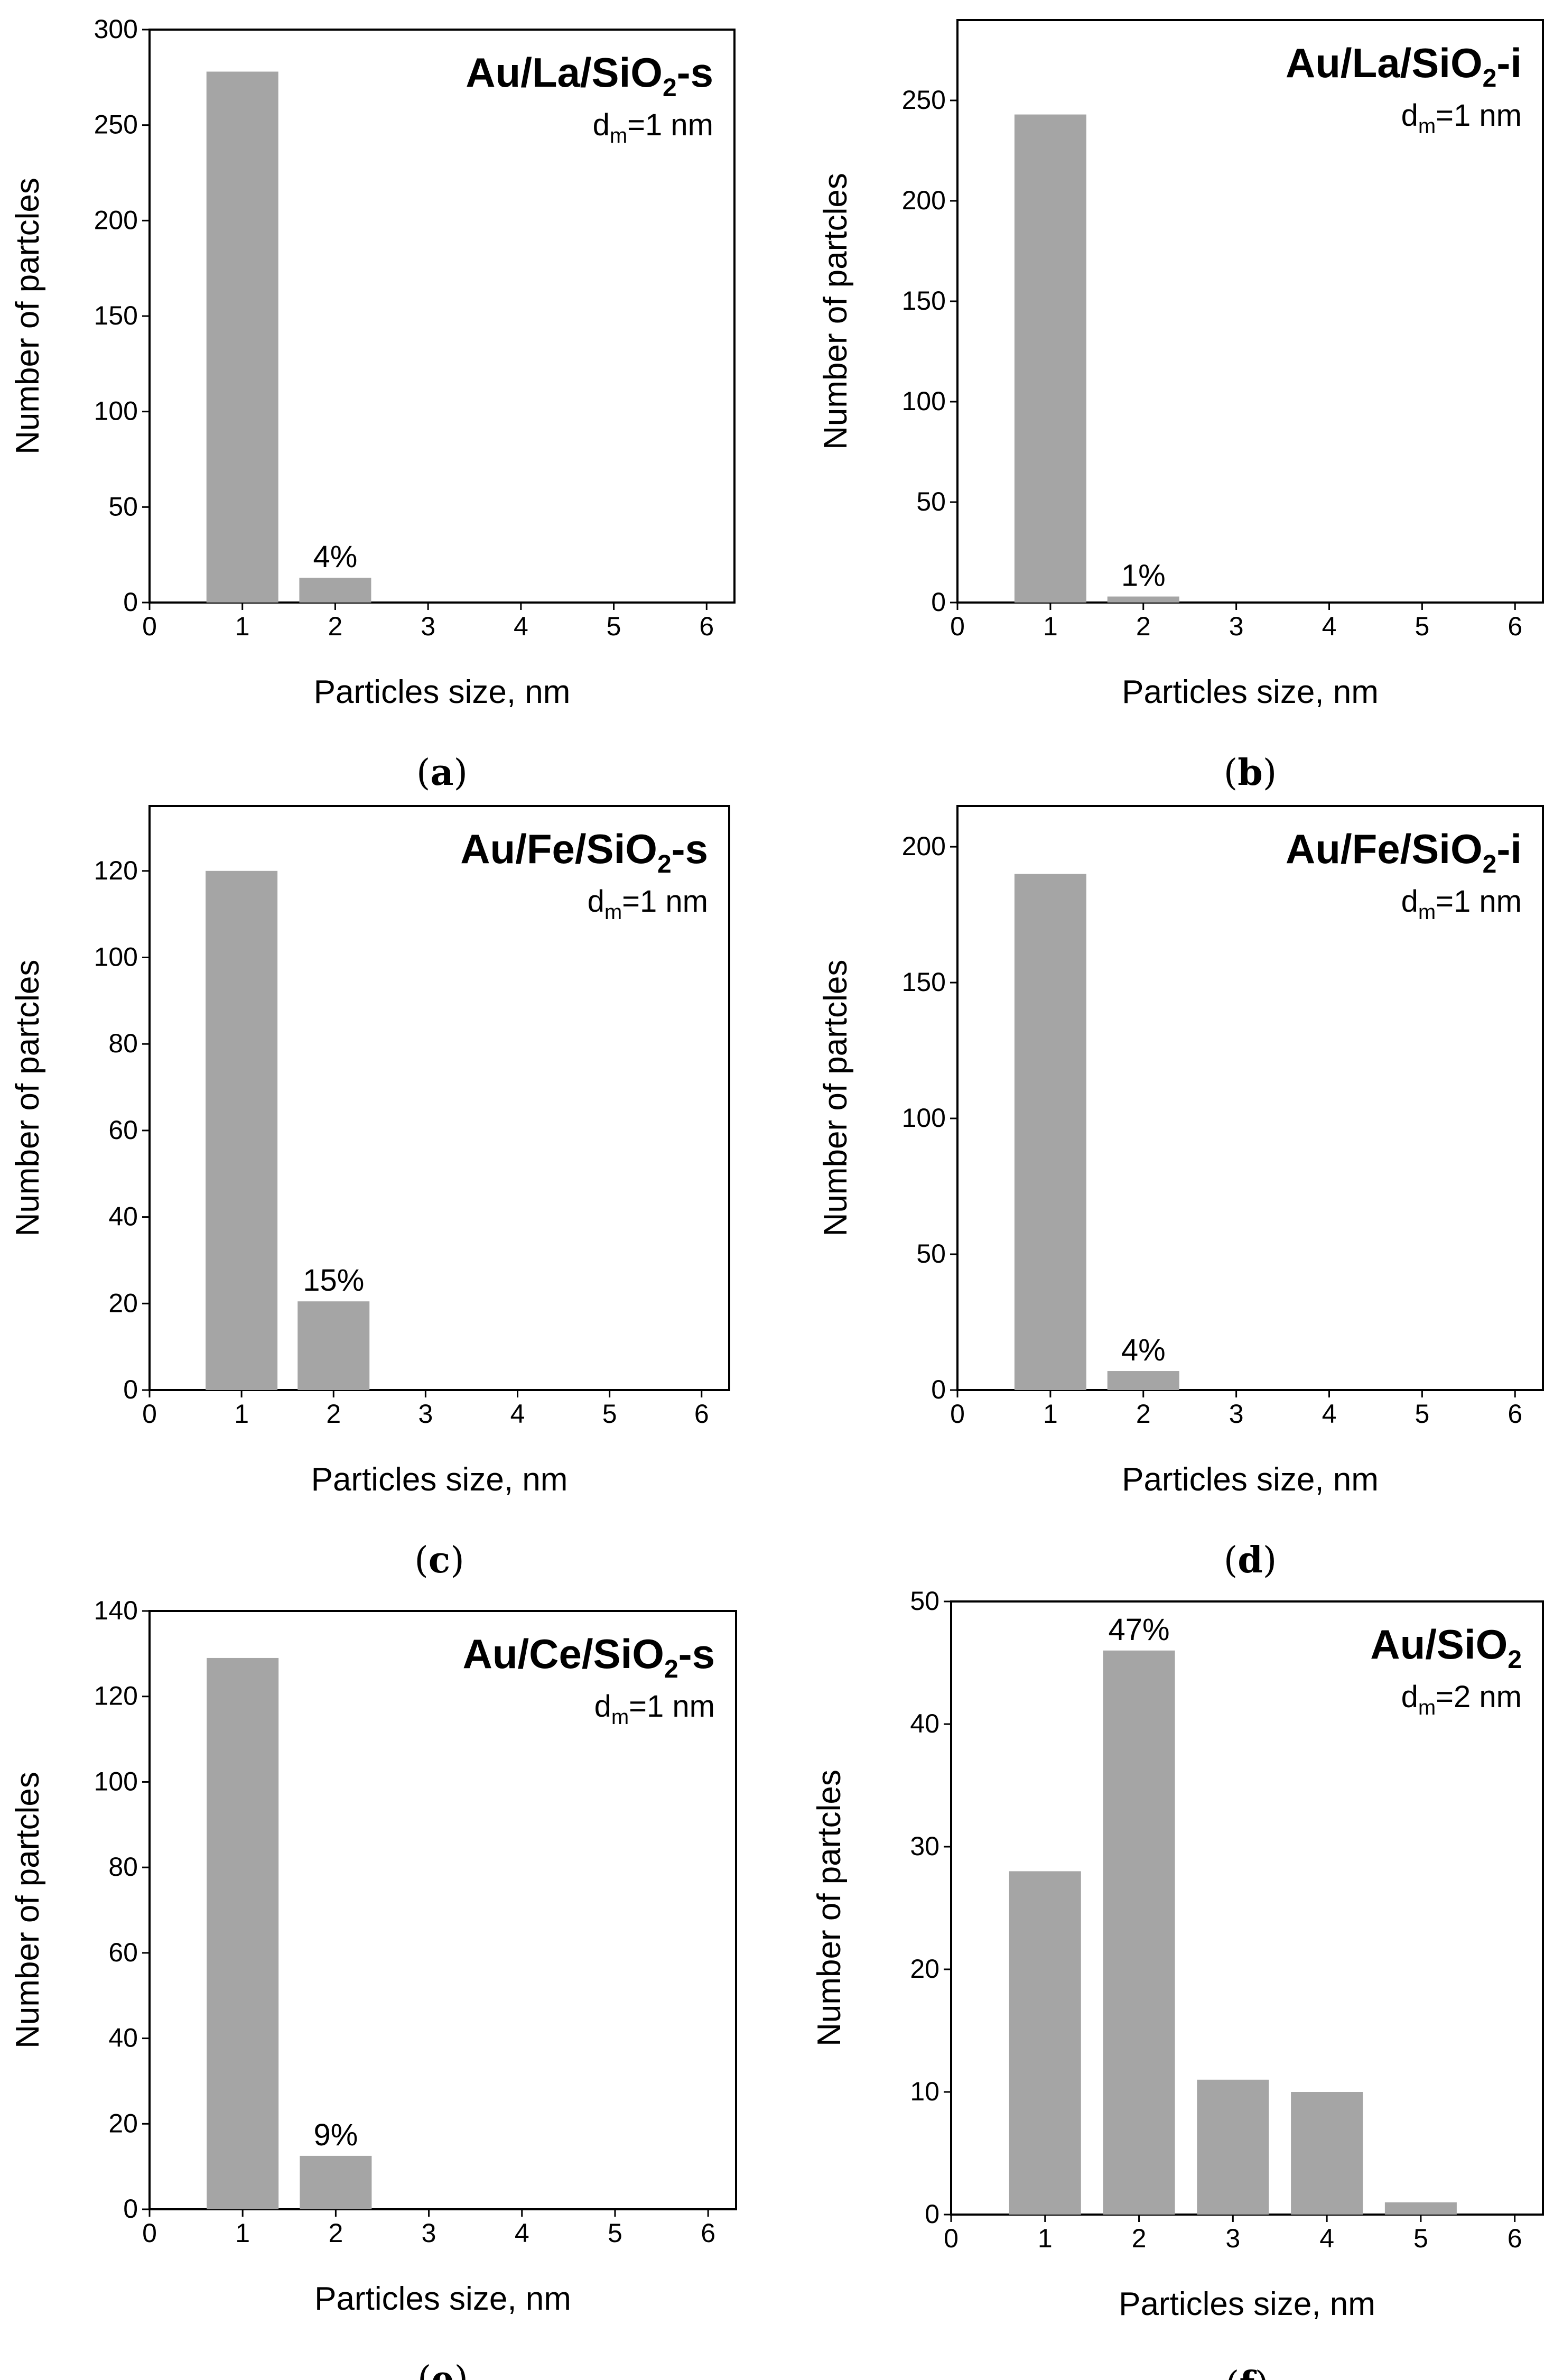  Describe the element at coordinates (924, 1846) in the screenshot. I see `y-tick-label: 30` at that location.